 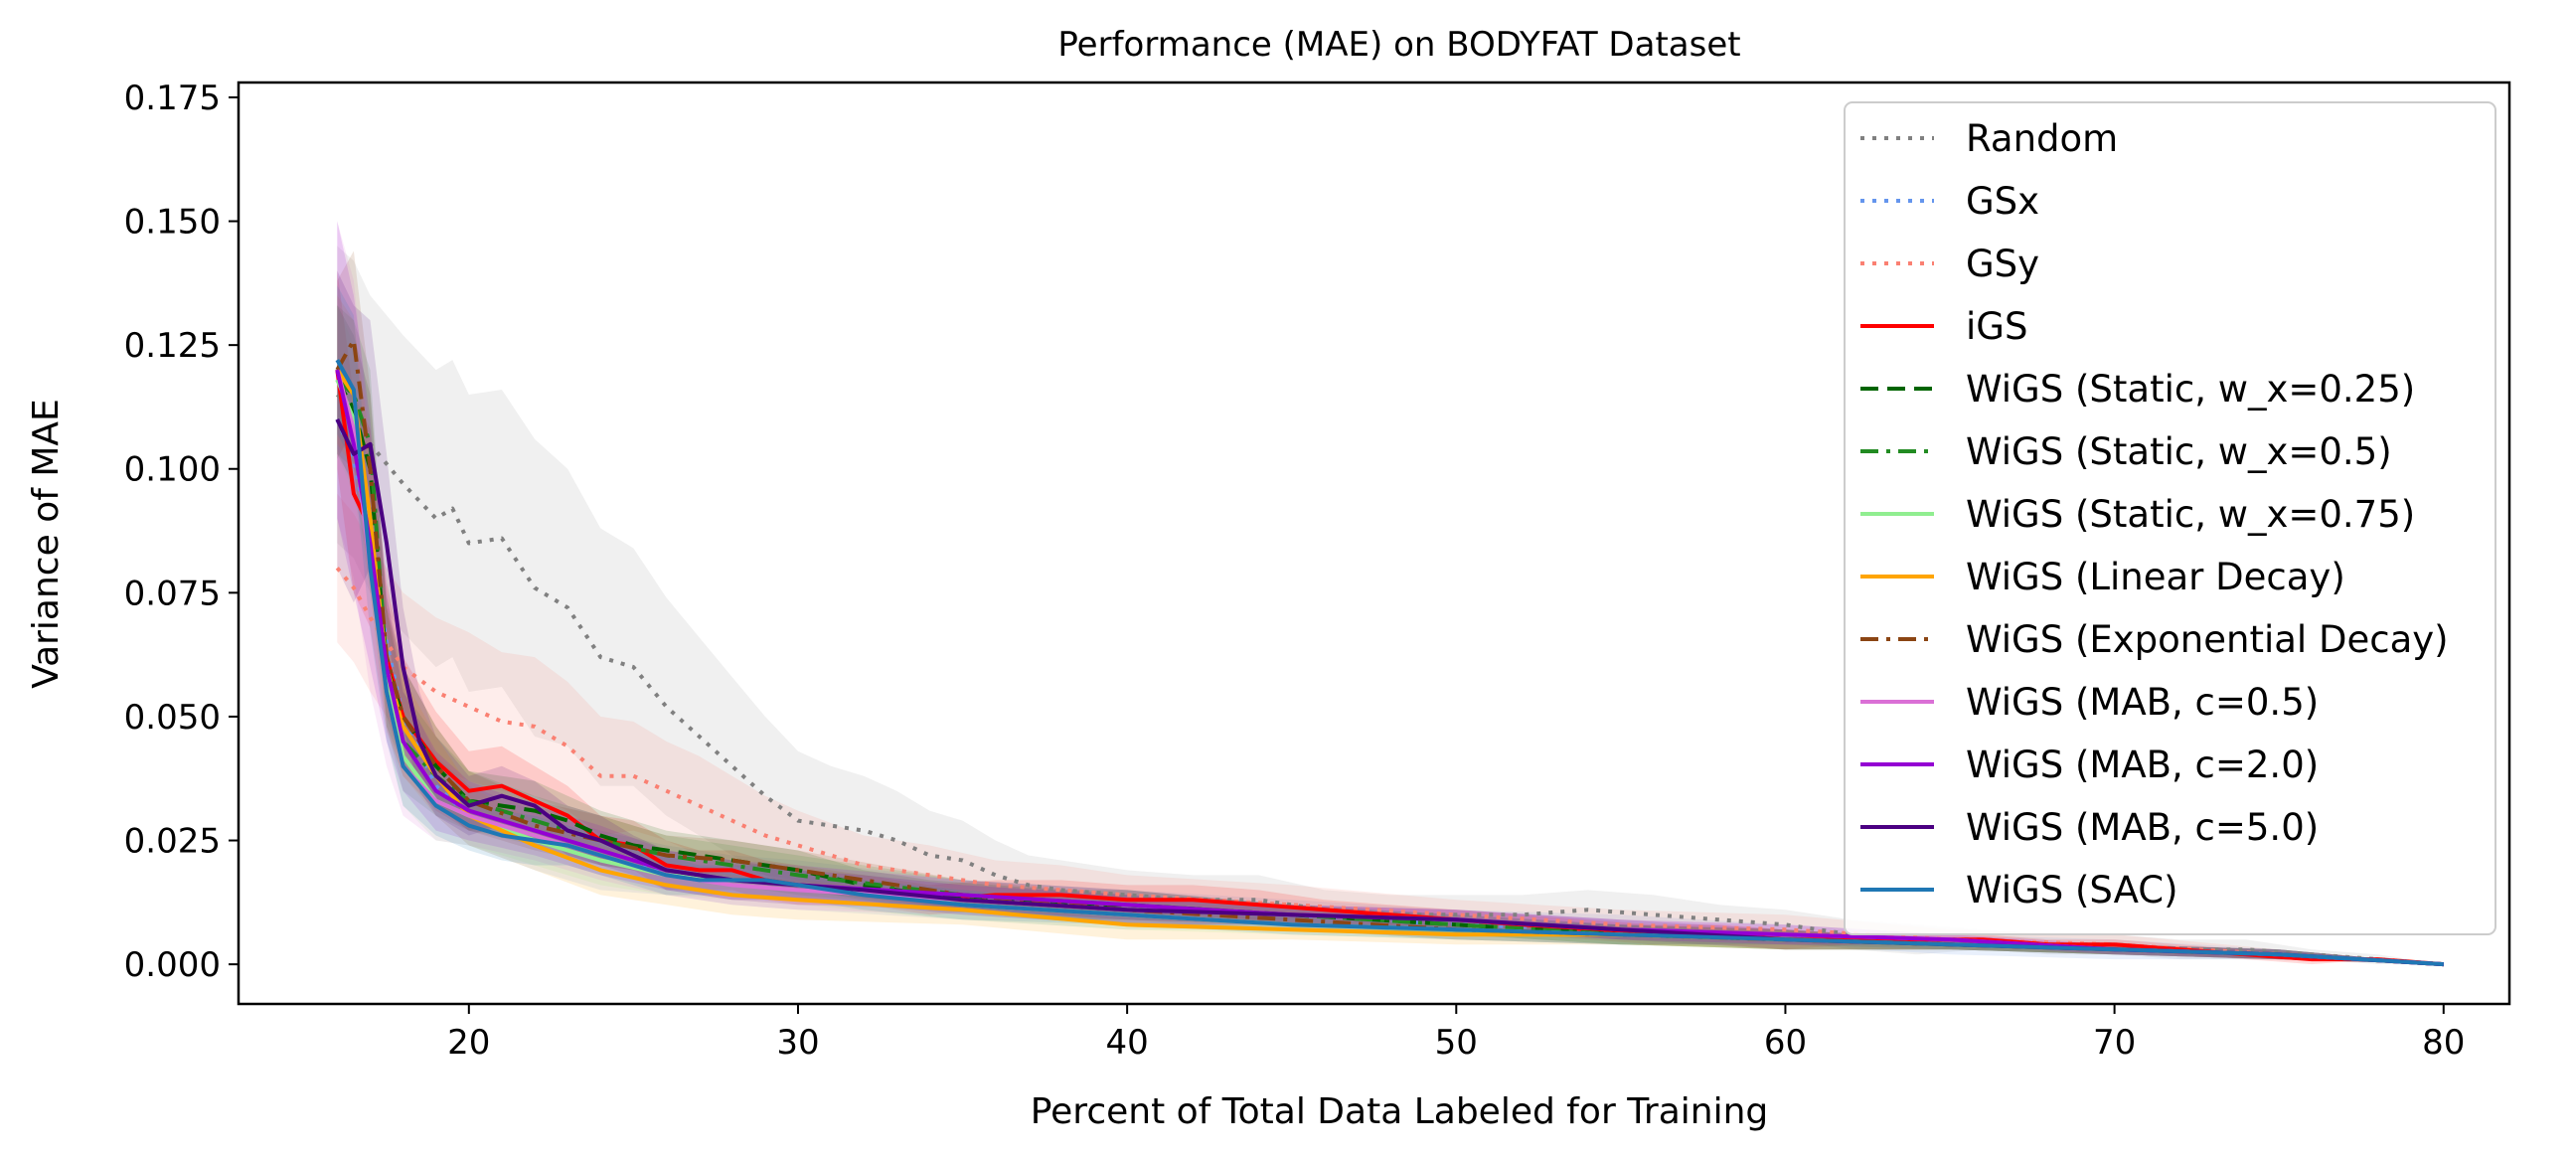 I want to click on y-tick-label: 0.025, so click(x=172, y=842).